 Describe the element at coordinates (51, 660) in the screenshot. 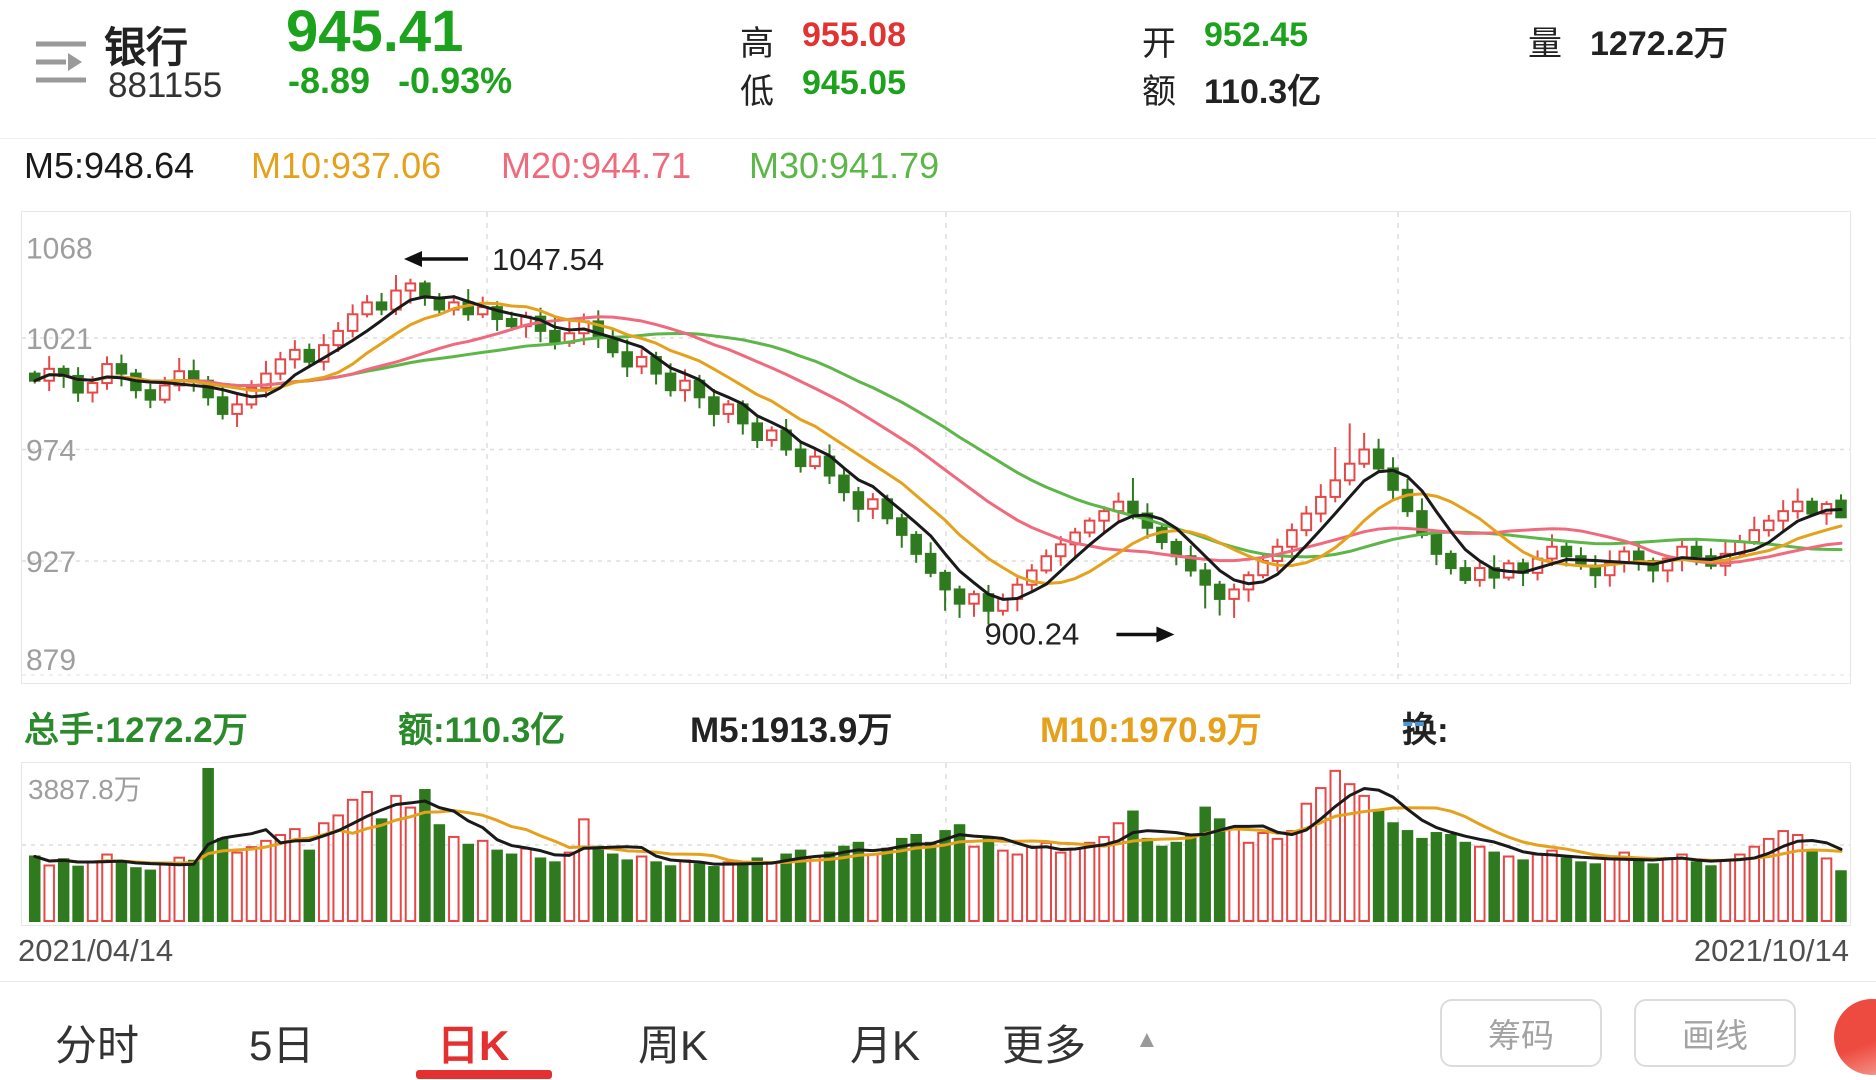

I see `svg-text: 879` at that location.